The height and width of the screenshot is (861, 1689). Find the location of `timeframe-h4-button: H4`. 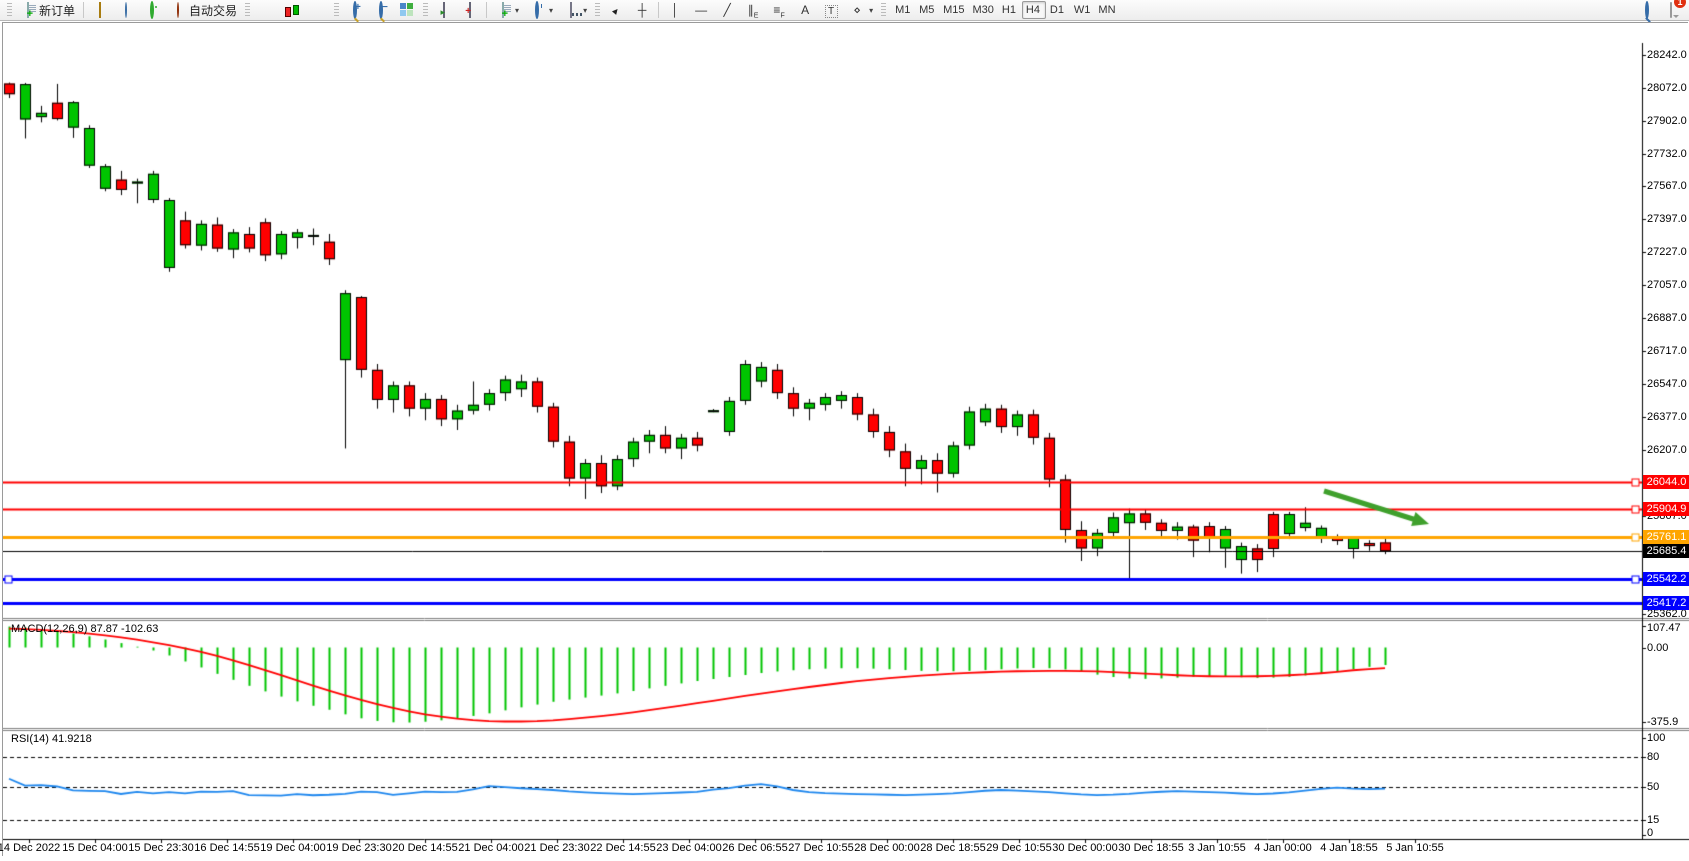

timeframe-h4-button: H4 is located at coordinates (1033, 10).